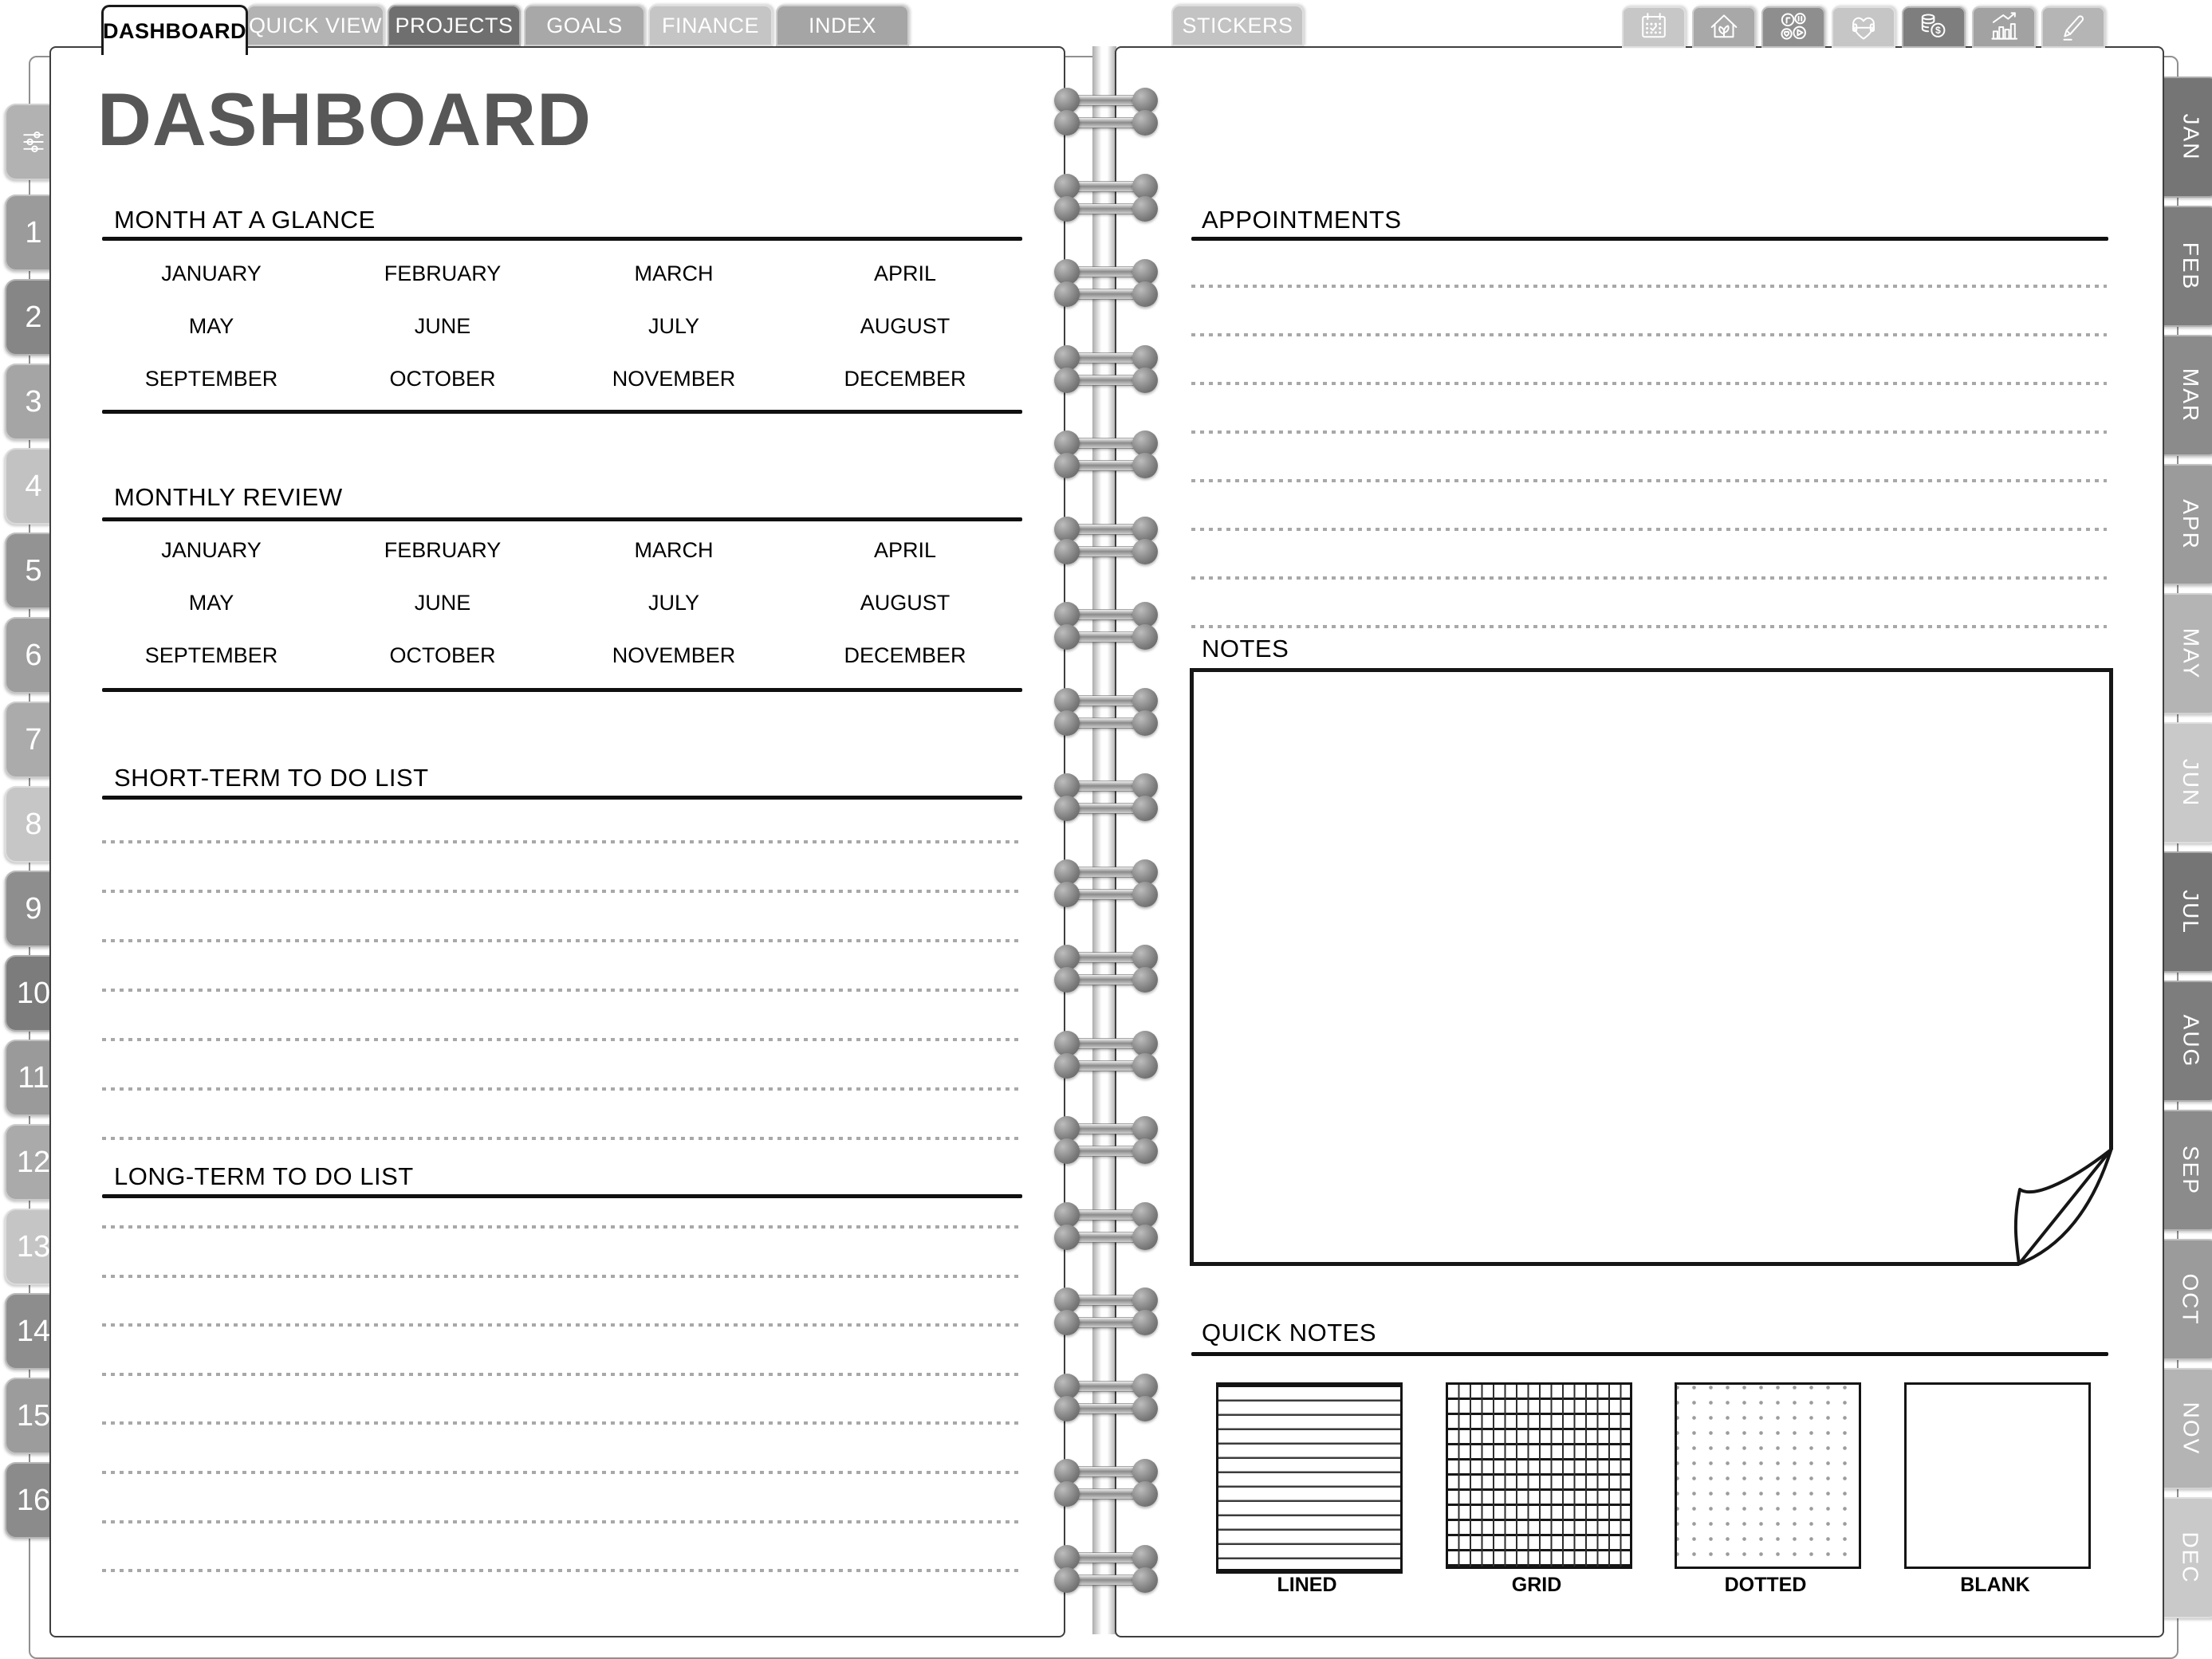  I want to click on tab-finance: $, so click(1934, 27).